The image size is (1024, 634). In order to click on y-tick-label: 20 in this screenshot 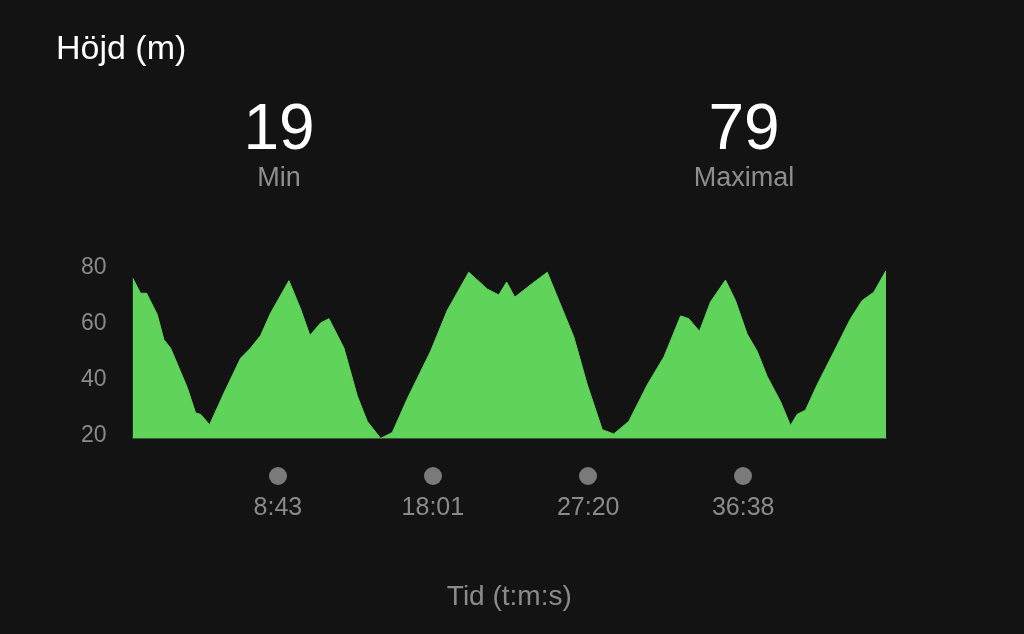, I will do `click(93, 433)`.